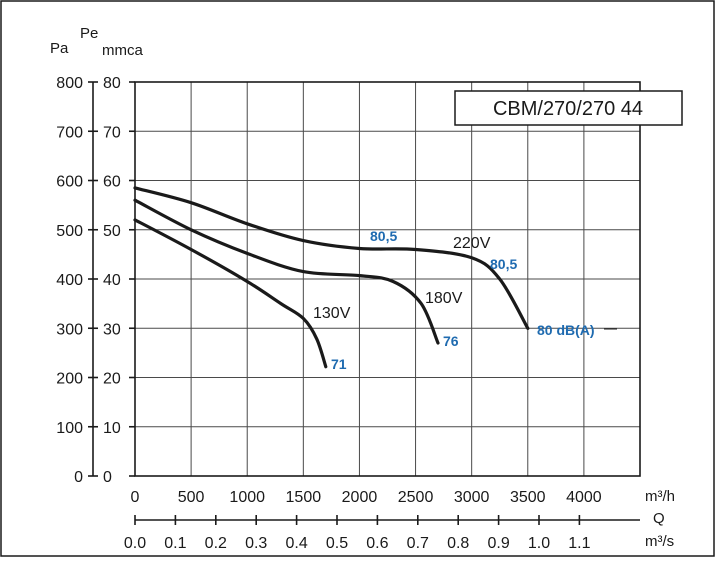 The image size is (715, 562). What do you see at coordinates (122, 50) in the screenshot?
I see `y-axis-label-mmca: mmca` at bounding box center [122, 50].